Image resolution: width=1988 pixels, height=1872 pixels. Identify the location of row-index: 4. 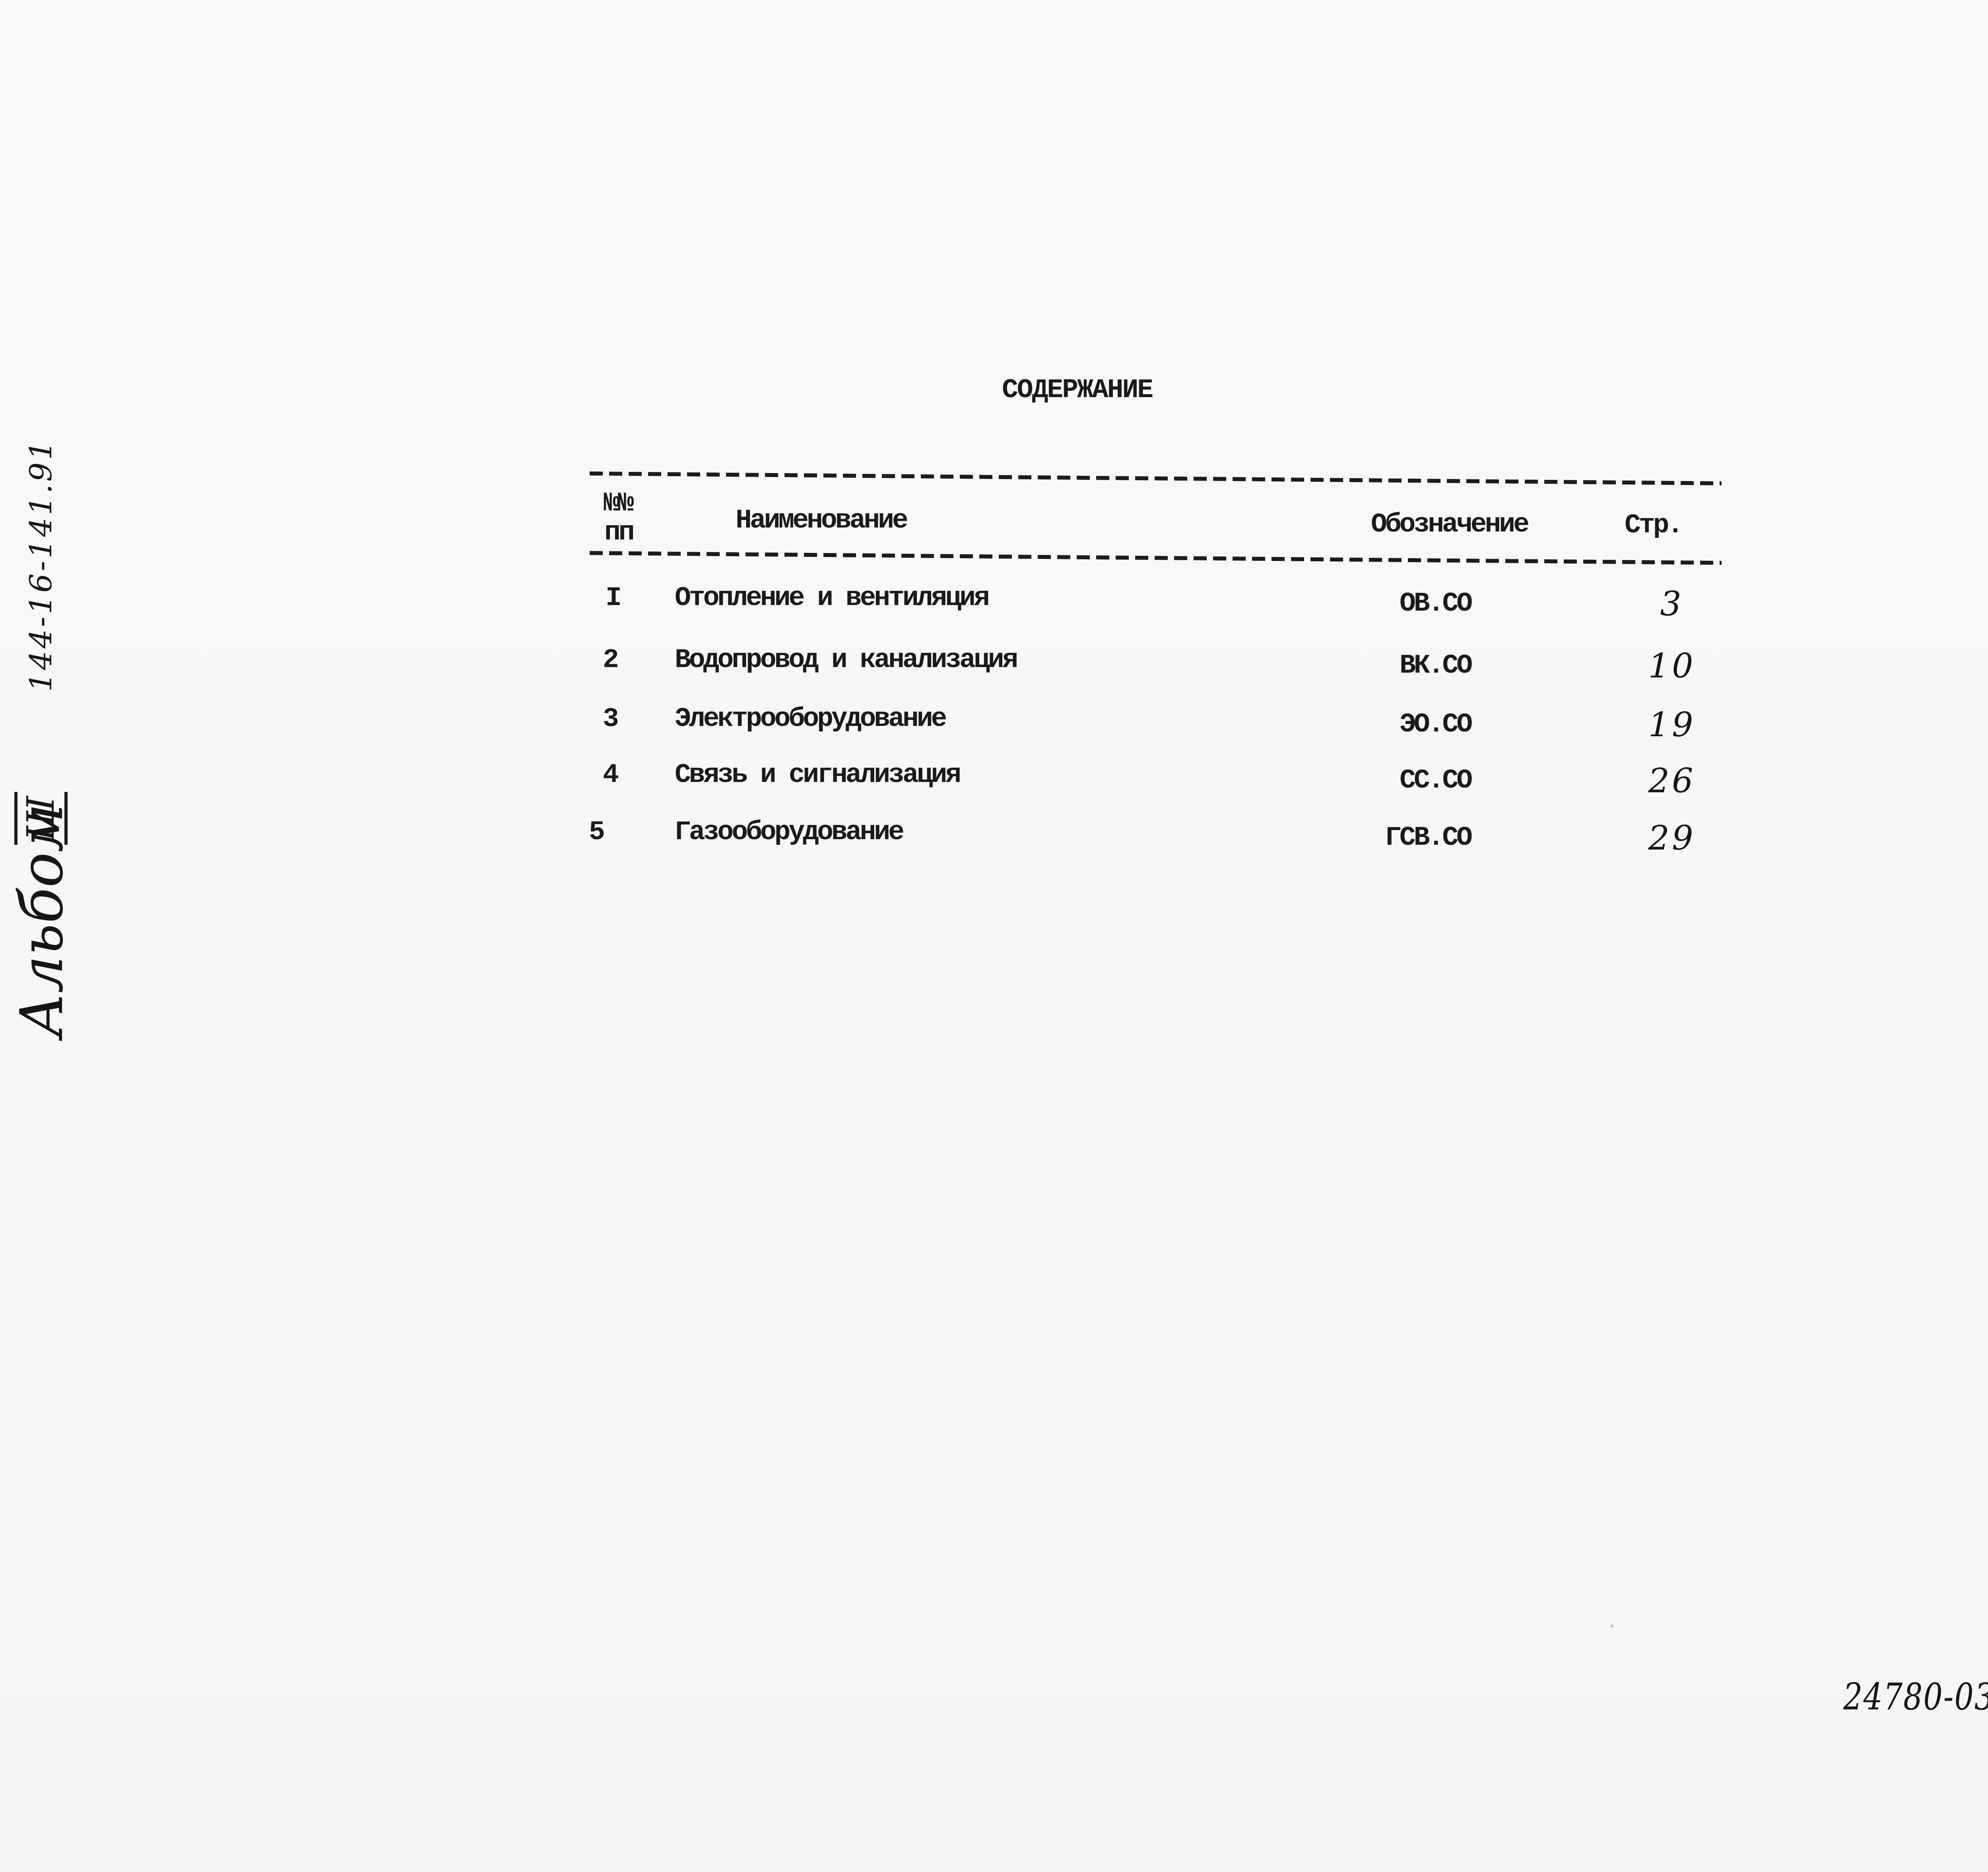
(611, 775).